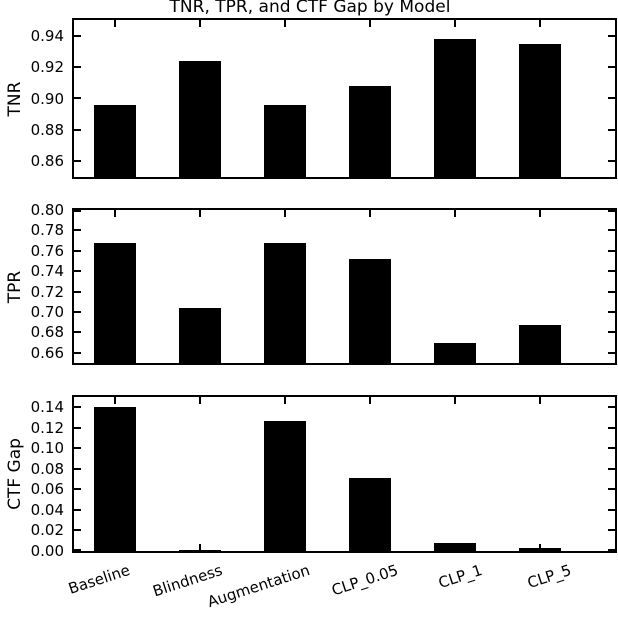  Describe the element at coordinates (285, 141) in the screenshot. I see `bar-augmentation-tnr` at that location.